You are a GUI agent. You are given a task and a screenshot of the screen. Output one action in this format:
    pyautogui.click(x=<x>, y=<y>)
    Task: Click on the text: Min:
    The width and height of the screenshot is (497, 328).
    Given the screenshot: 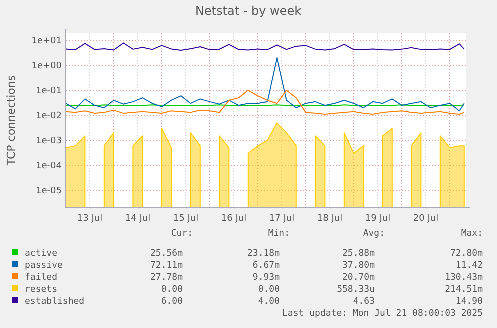 What is the action you would take?
    pyautogui.click(x=279, y=234)
    